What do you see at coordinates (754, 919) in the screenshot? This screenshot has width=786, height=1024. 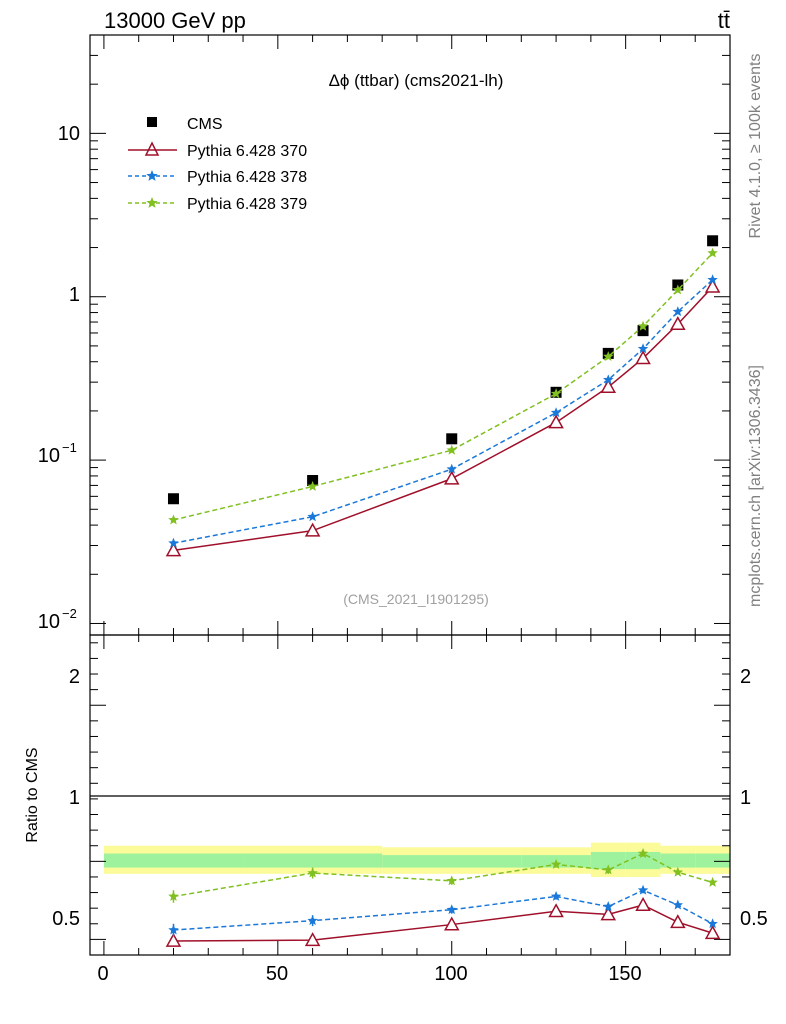 I see `ratio-y-tick-label-0.5-right: 0.5` at bounding box center [754, 919].